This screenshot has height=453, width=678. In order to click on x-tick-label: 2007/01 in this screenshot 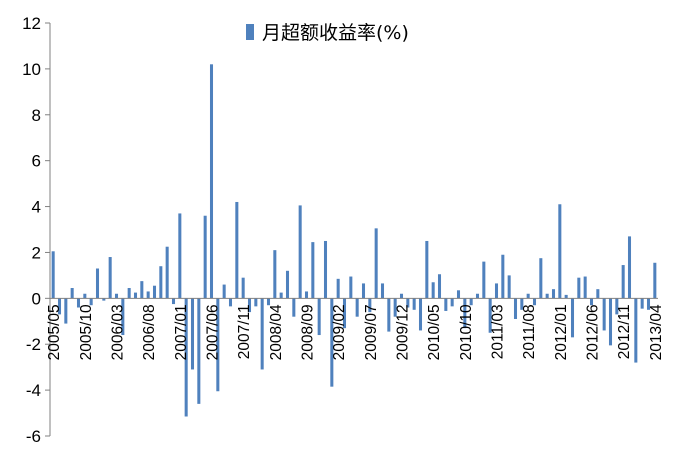, I will do `click(181, 332)`.